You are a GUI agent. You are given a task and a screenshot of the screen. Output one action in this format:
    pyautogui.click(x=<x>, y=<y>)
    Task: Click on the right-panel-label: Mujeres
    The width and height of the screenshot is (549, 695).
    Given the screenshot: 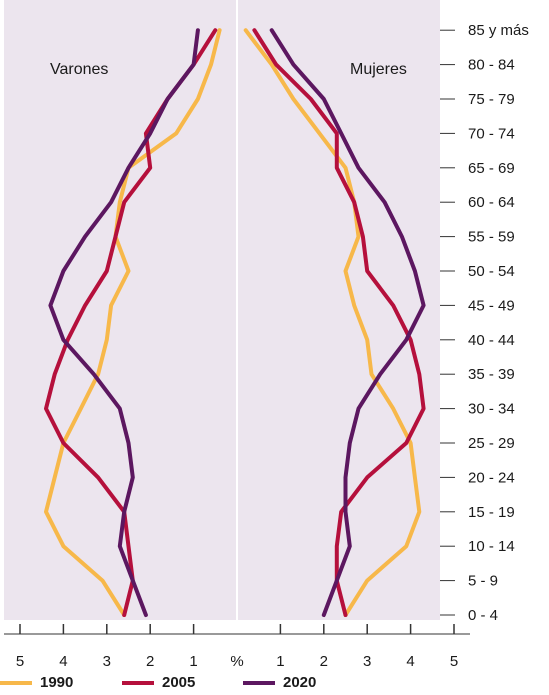 What is the action you would take?
    pyautogui.click(x=378, y=69)
    